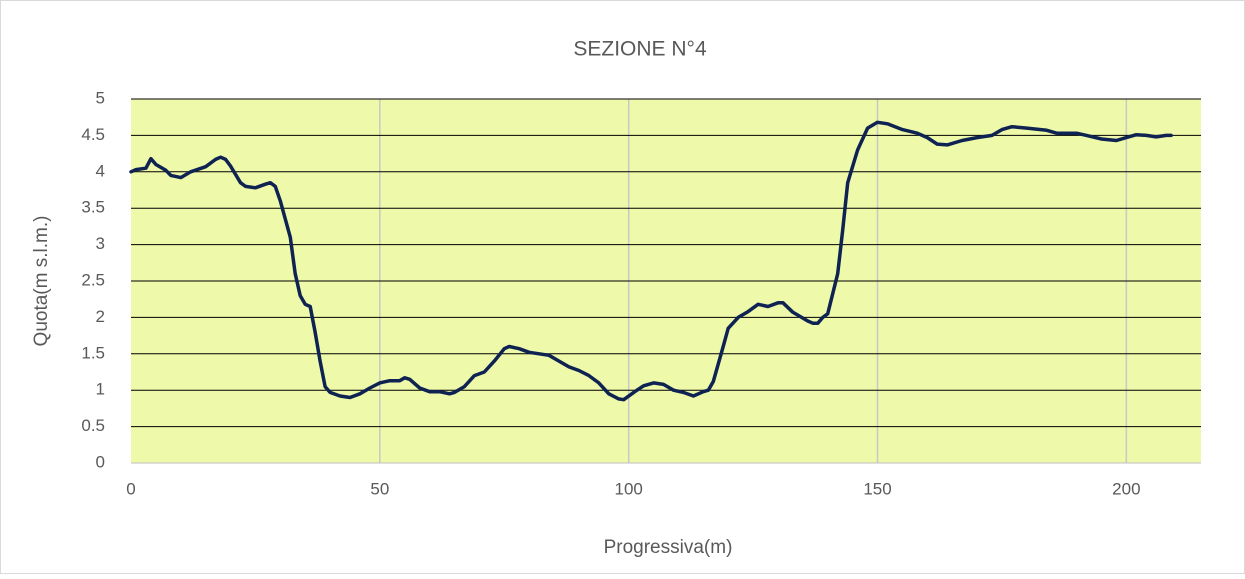  I want to click on y-tick-label: 0, so click(100, 461).